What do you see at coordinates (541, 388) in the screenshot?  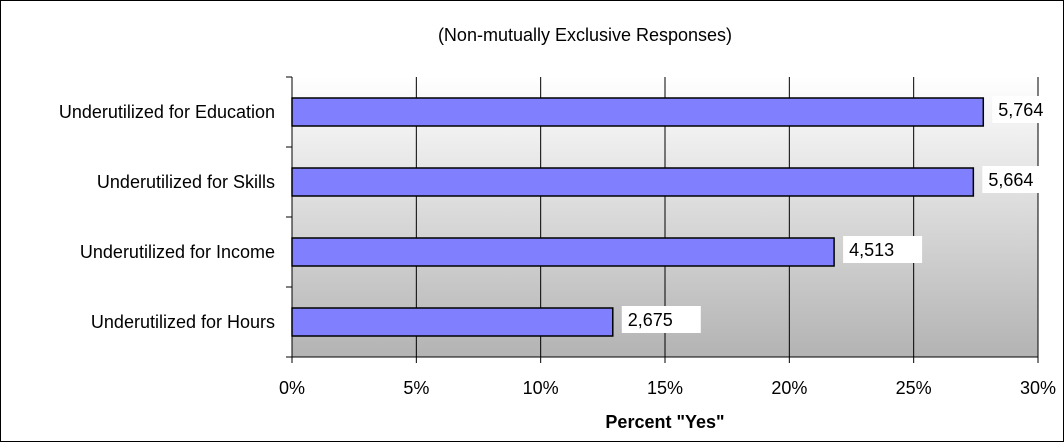 I see `x-tick-label: 10%` at bounding box center [541, 388].